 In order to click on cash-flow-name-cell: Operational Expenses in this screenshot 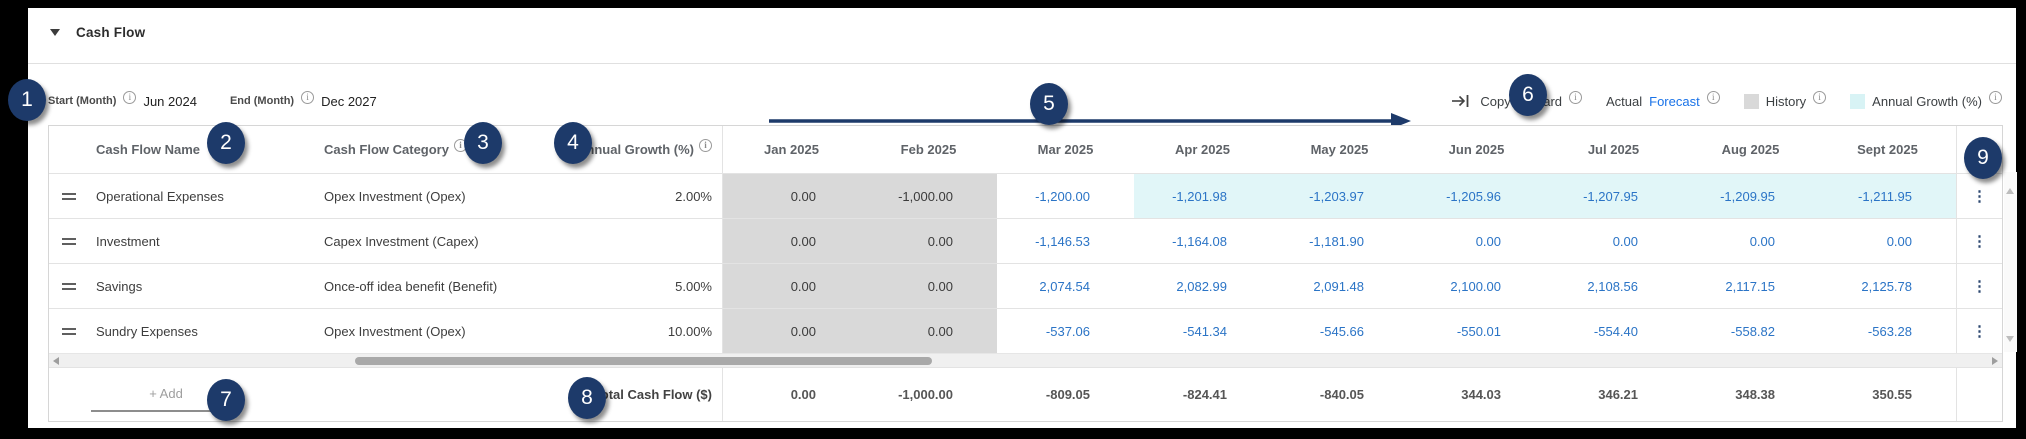, I will do `click(160, 196)`.